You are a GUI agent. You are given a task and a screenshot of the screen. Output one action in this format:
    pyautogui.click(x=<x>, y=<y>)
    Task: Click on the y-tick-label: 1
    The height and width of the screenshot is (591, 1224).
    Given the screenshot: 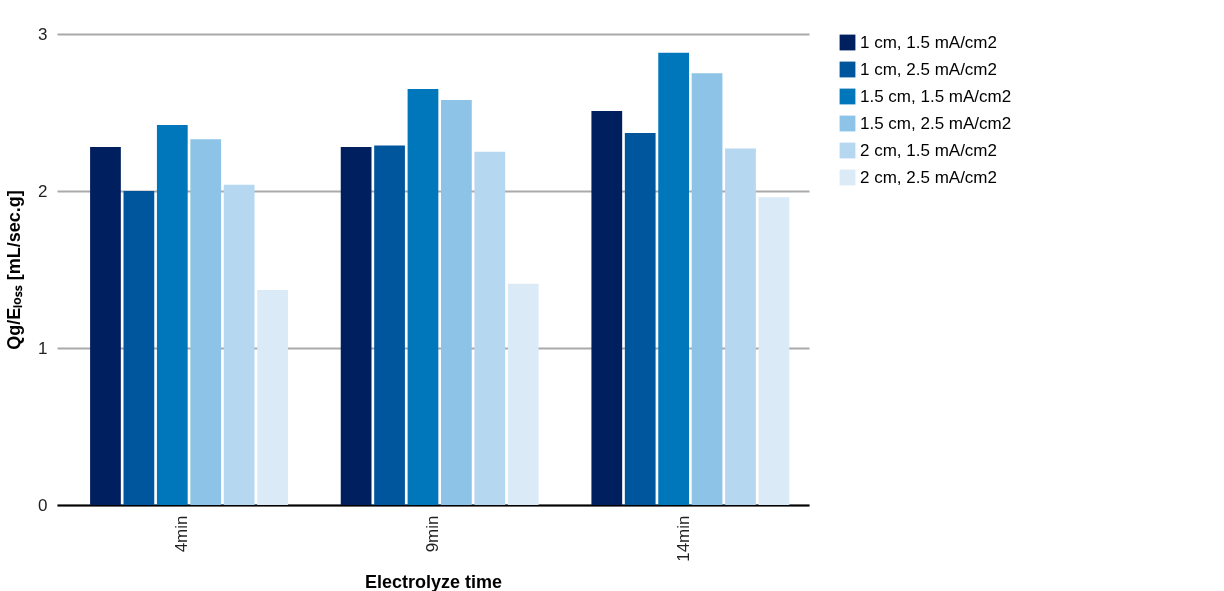 What is the action you would take?
    pyautogui.click(x=43, y=348)
    